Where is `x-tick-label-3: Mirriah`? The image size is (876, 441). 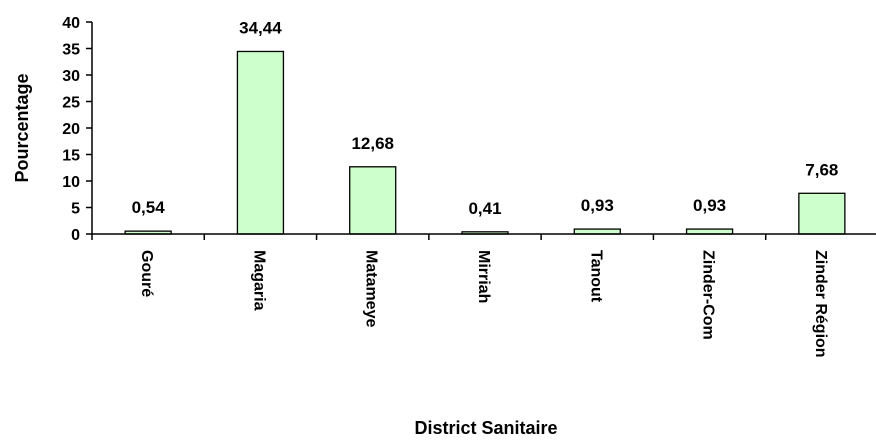 x-tick-label-3: Mirriah is located at coordinates (483, 276).